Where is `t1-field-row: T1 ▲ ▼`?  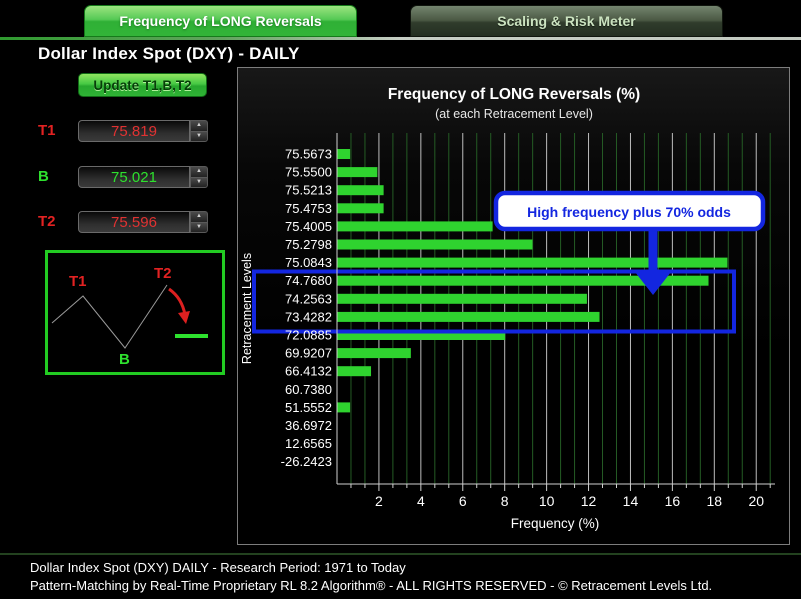 t1-field-row: T1 ▲ ▼ is located at coordinates (107, 131).